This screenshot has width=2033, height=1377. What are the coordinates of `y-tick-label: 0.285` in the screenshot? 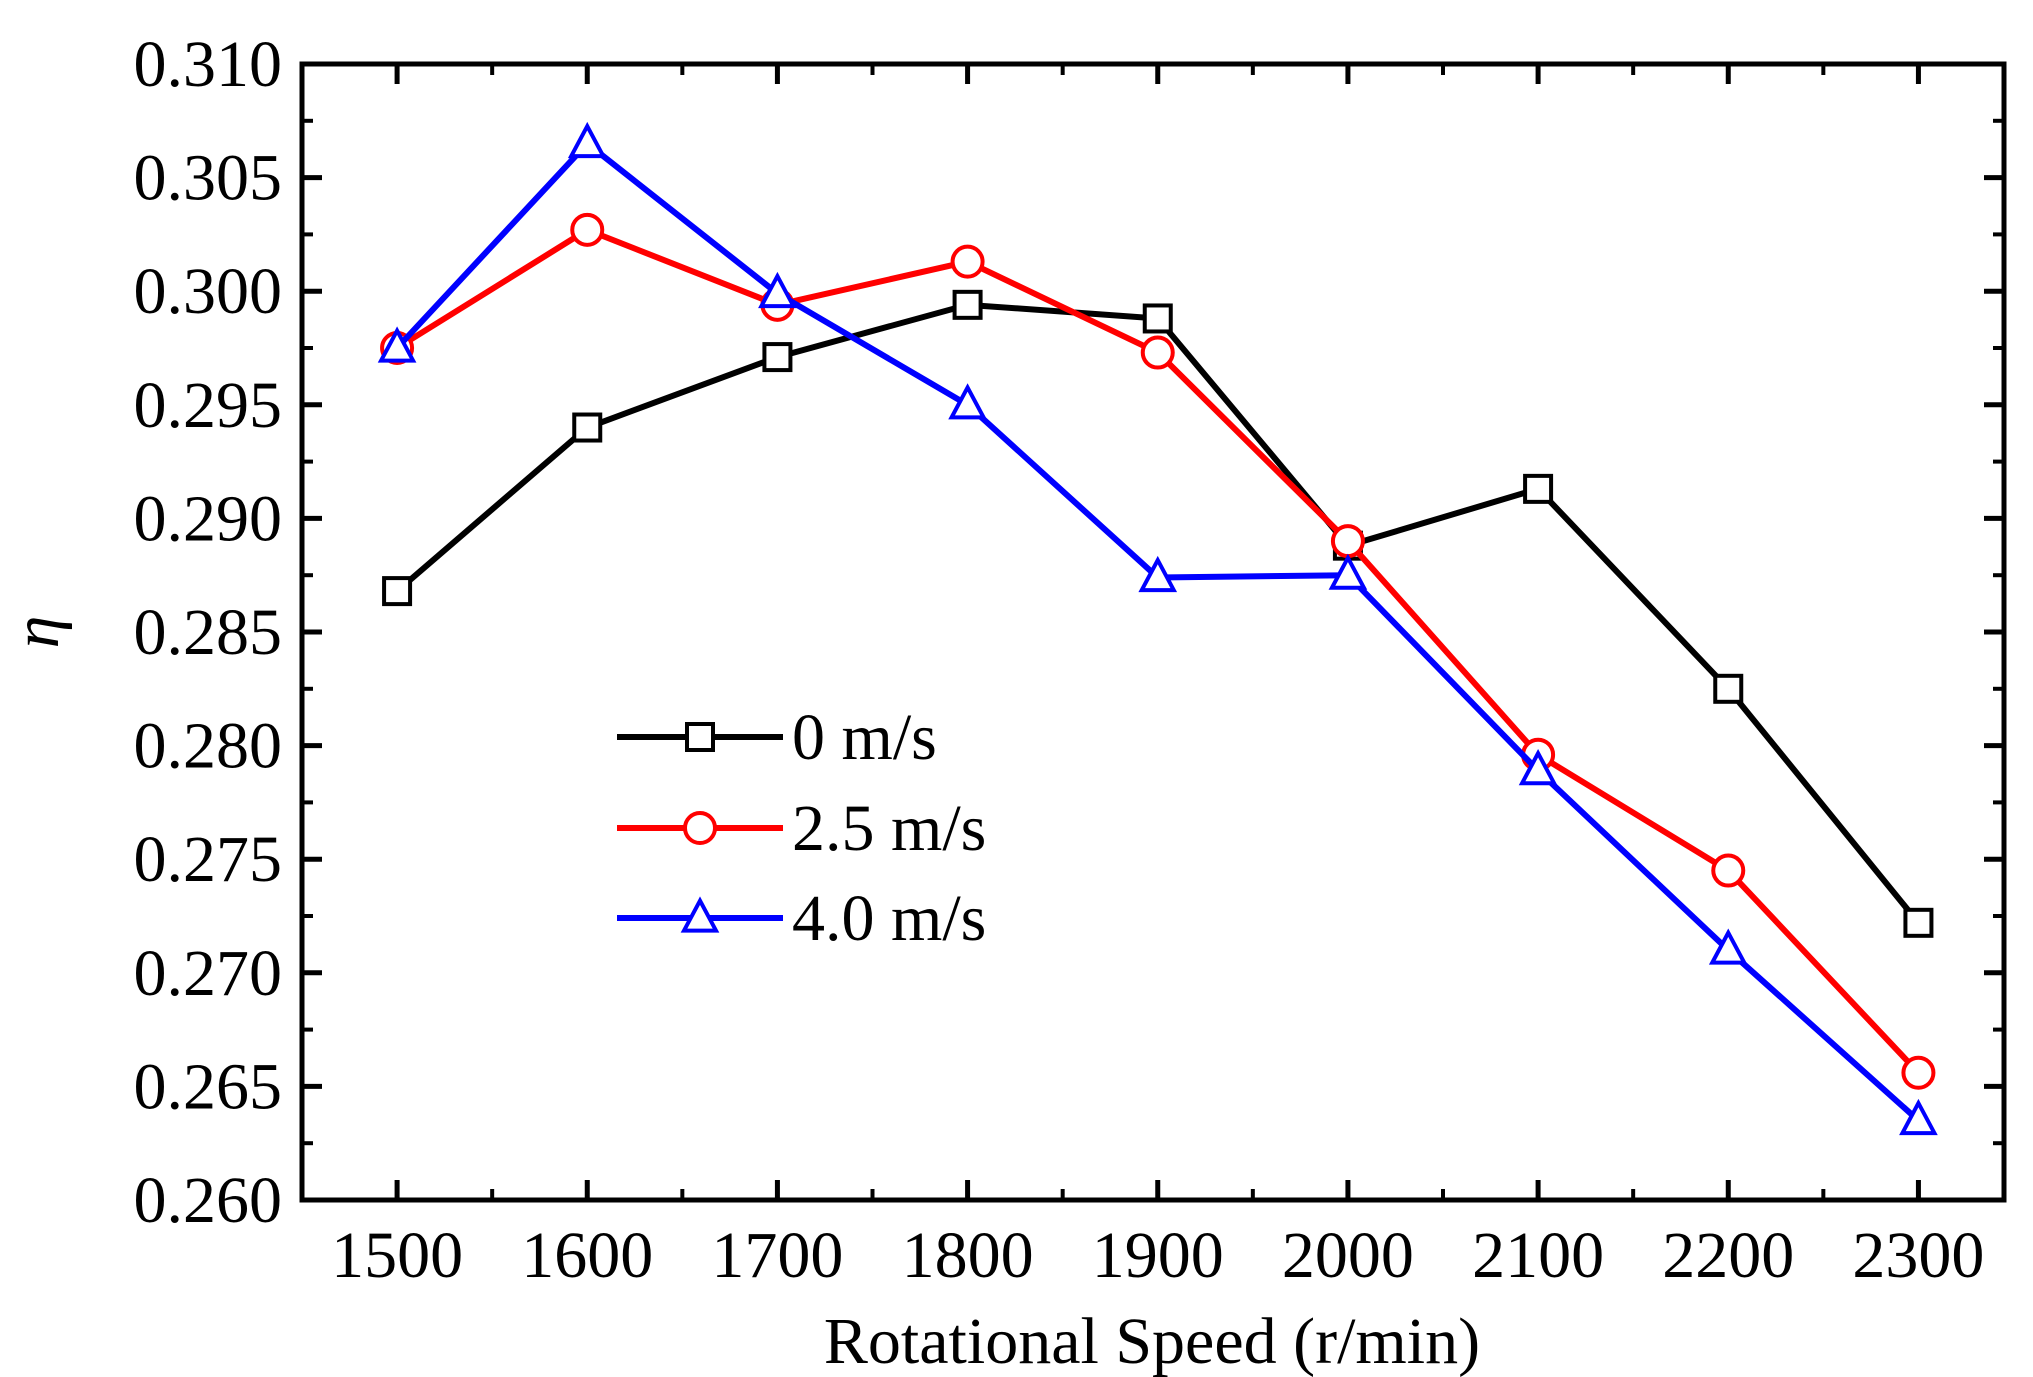 It's located at (208, 632).